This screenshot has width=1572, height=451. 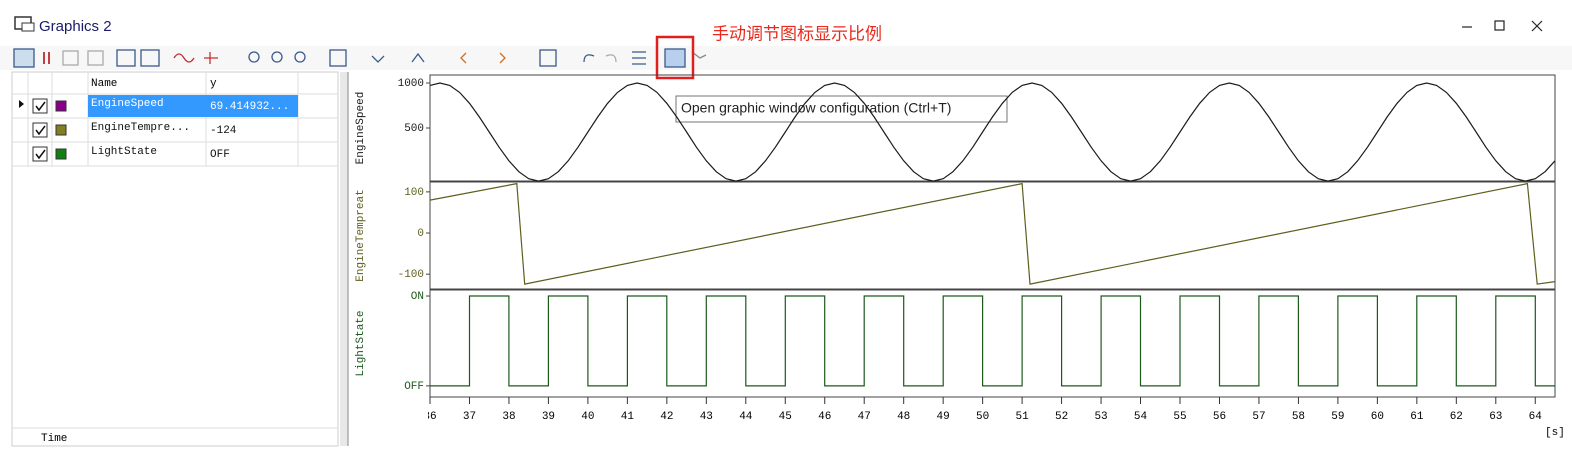 I want to click on signal-line, so click(x=992, y=341).